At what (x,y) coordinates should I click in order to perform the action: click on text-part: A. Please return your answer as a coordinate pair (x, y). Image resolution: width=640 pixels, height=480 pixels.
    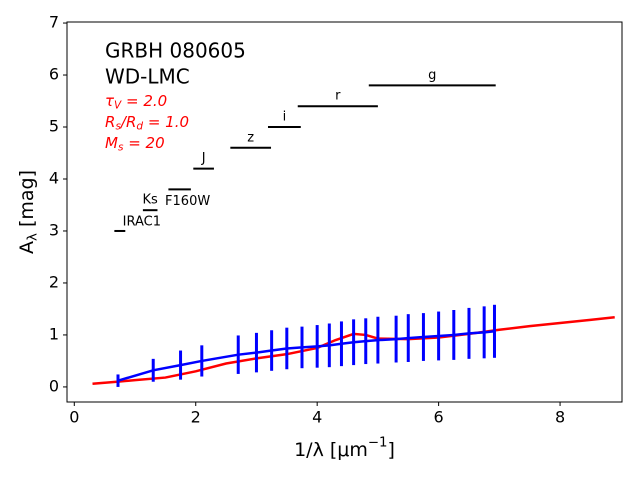
    Looking at the image, I should click on (27, 247).